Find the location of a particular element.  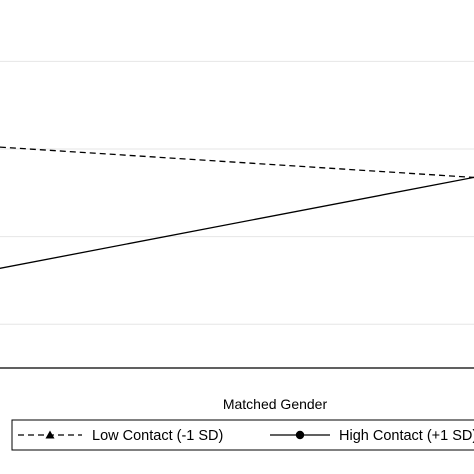

legend-label-high-contact: High Contact (+1 SD) is located at coordinates (406, 436).